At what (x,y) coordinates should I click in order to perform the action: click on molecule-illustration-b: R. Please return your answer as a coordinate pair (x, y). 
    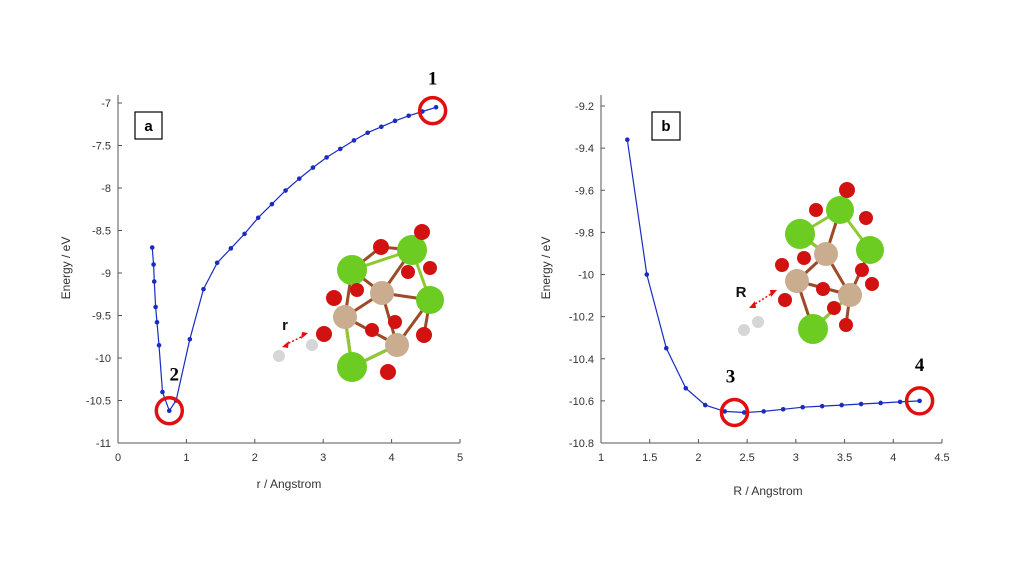
    Looking at the image, I should click on (810, 263).